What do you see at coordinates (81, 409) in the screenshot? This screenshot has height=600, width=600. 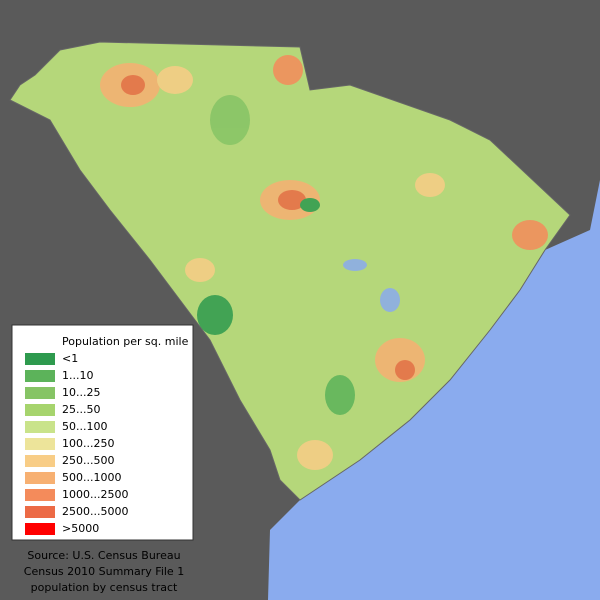 I see `legend-label: 25...50` at bounding box center [81, 409].